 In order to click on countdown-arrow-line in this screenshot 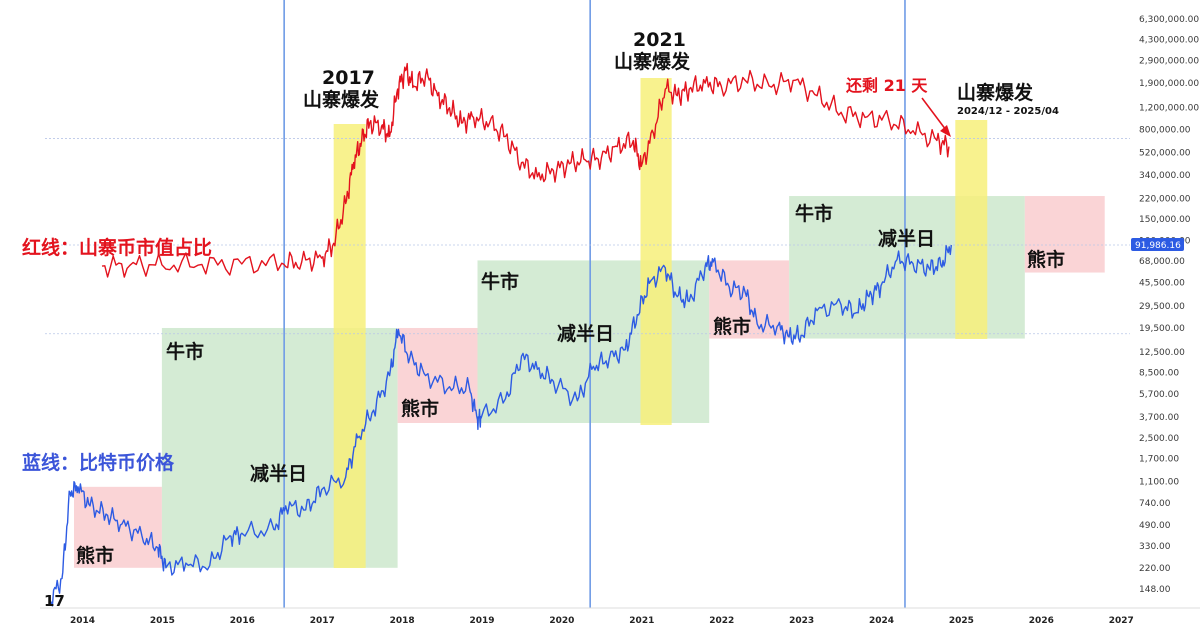, I will do `click(934, 114)`.